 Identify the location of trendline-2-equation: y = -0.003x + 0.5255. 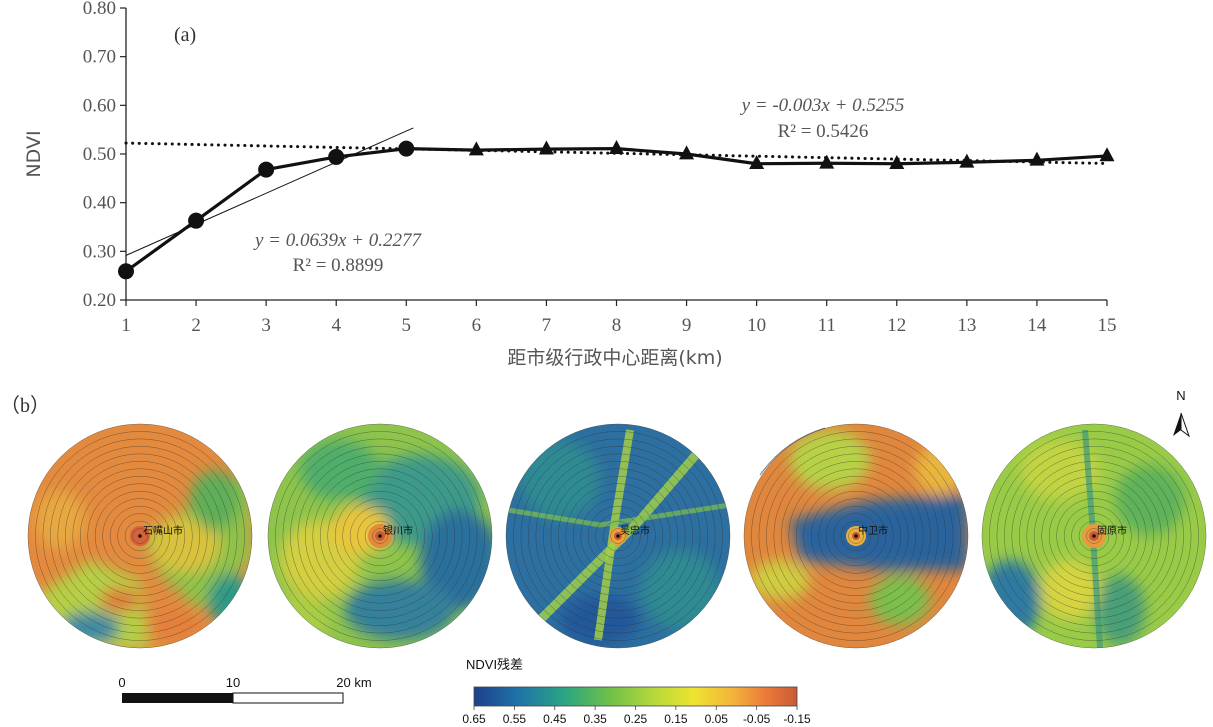
(822, 105).